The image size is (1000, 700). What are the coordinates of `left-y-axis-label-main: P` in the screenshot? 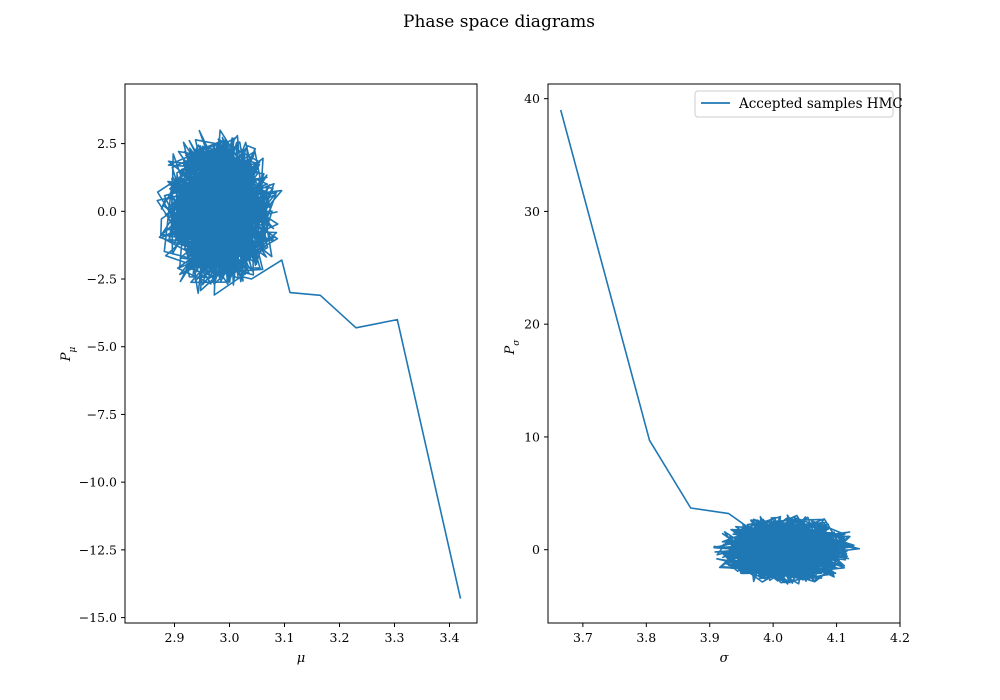 It's located at (66, 357).